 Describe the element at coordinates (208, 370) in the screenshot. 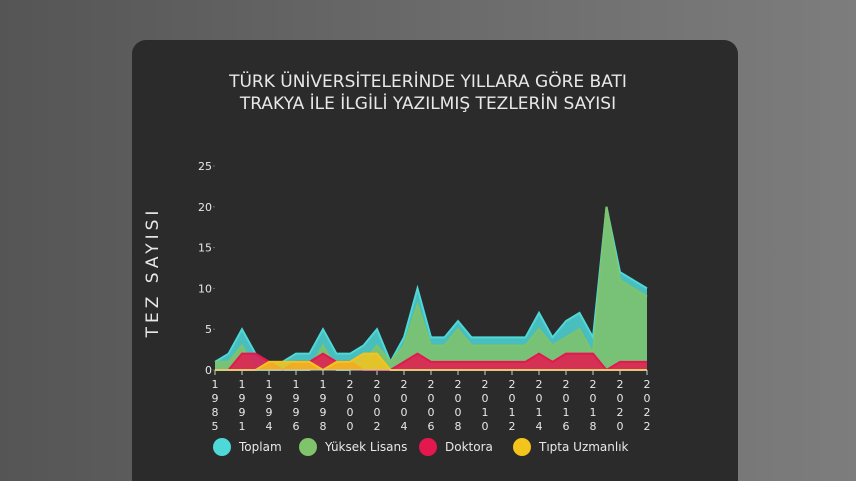

I see `y-tick-label: 0` at that location.